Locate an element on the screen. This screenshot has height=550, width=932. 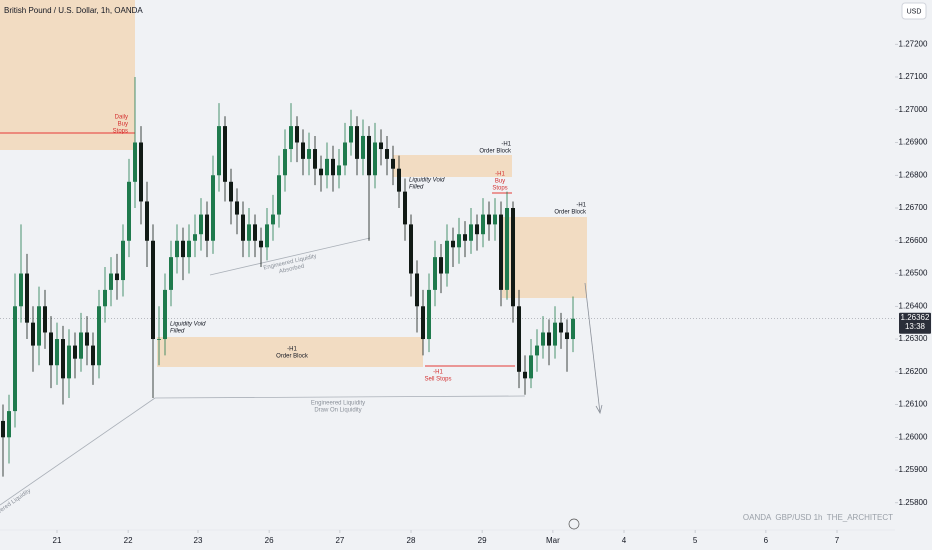
price-axis is located at coordinates (913, 275).